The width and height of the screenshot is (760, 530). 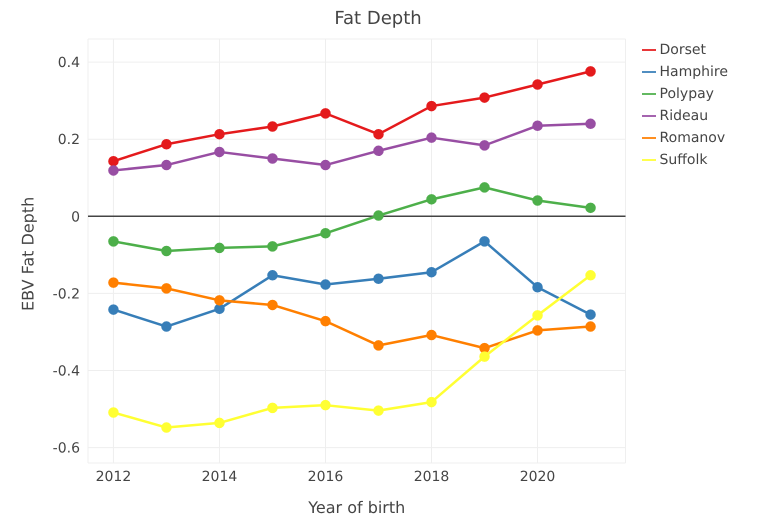 I want to click on x-tick-label: 2016, so click(x=326, y=476).